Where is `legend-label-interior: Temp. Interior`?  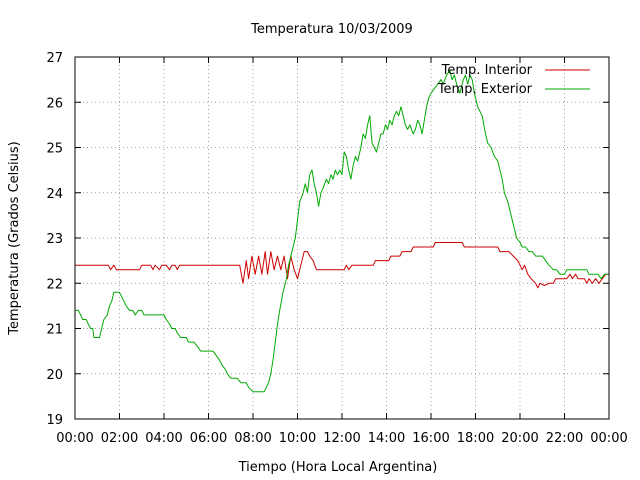 legend-label-interior: Temp. Interior is located at coordinates (487, 70).